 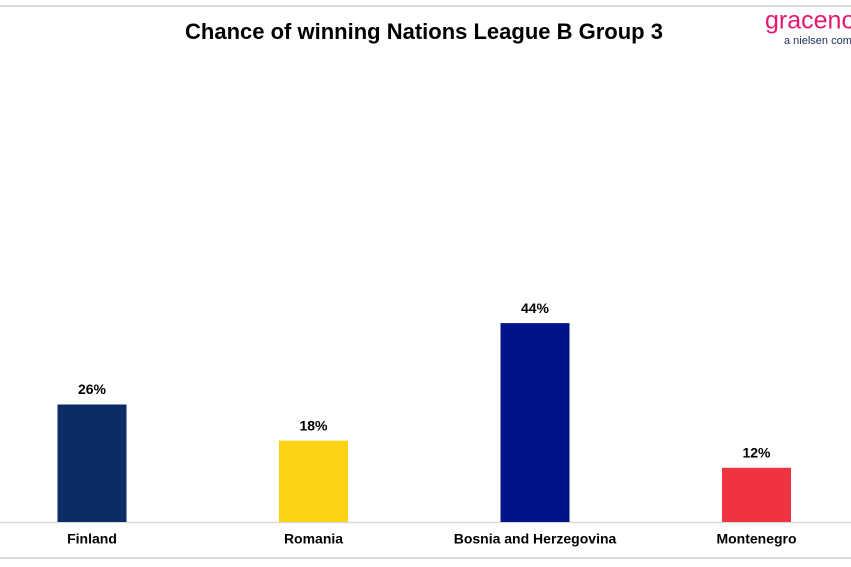 I want to click on value-label: 18%, so click(x=313, y=425).